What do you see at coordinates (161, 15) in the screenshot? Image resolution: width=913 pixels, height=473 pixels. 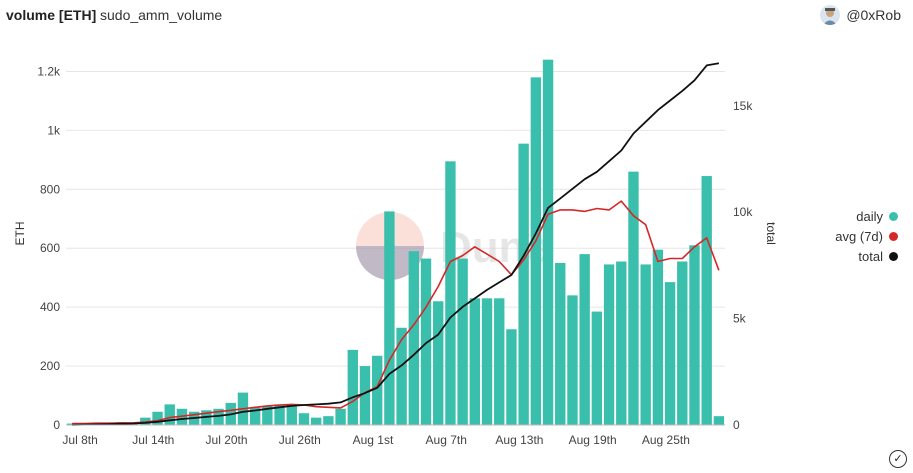 I see `query-name: sudo_amm_volume` at bounding box center [161, 15].